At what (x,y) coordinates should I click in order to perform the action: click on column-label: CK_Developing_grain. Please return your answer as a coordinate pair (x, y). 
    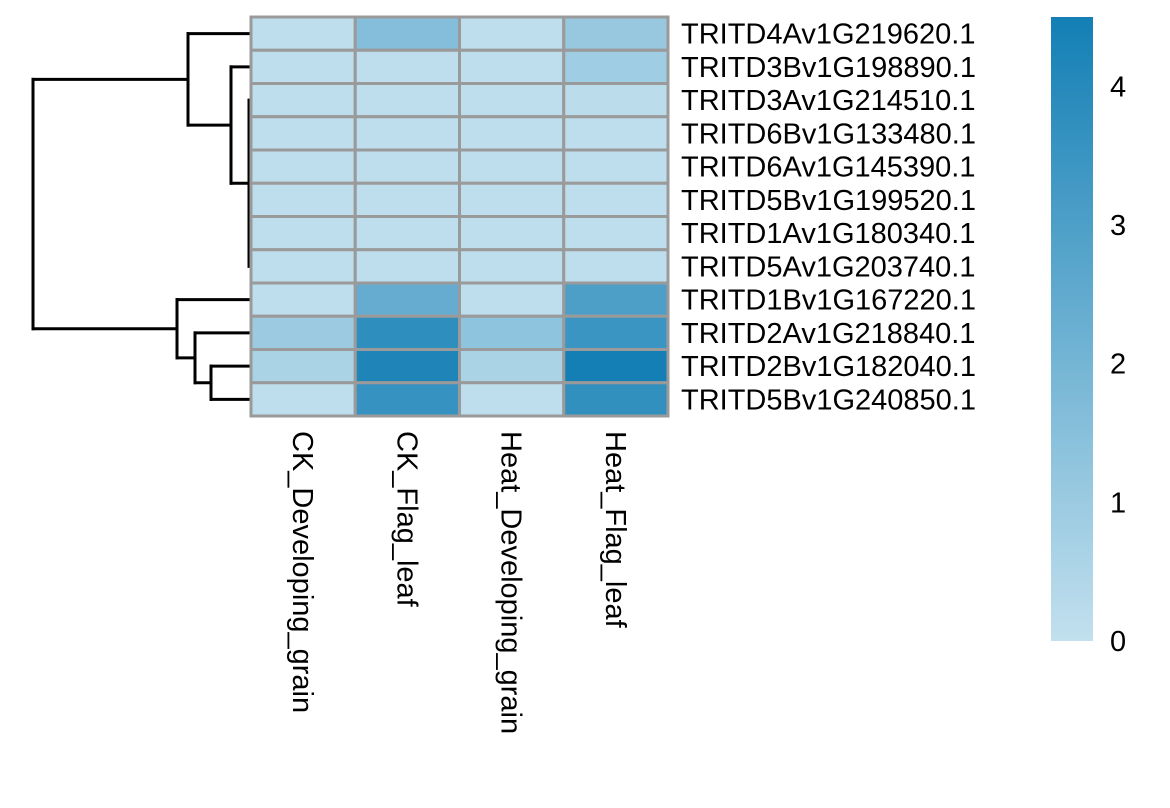
    Looking at the image, I should click on (302, 572).